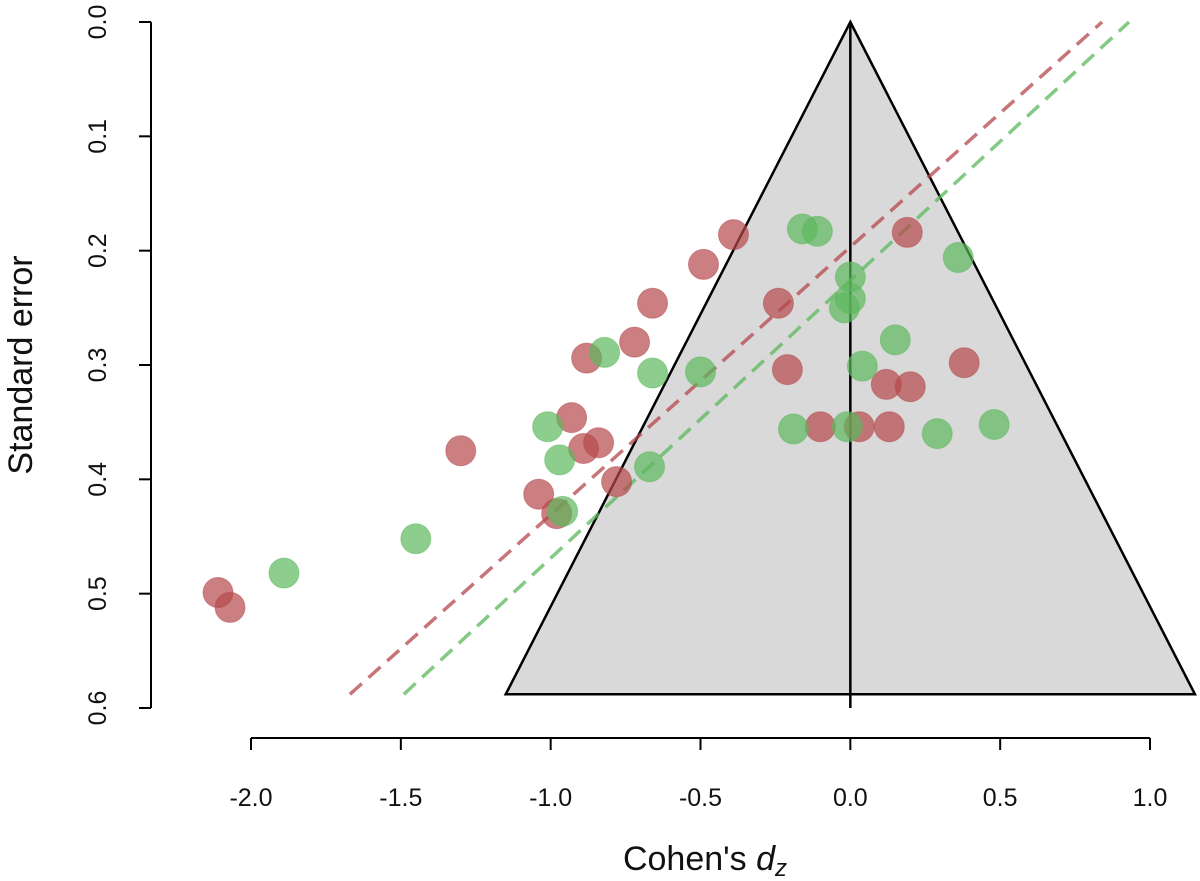  What do you see at coordinates (700, 798) in the screenshot?
I see `x-tick-label: -0.5` at bounding box center [700, 798].